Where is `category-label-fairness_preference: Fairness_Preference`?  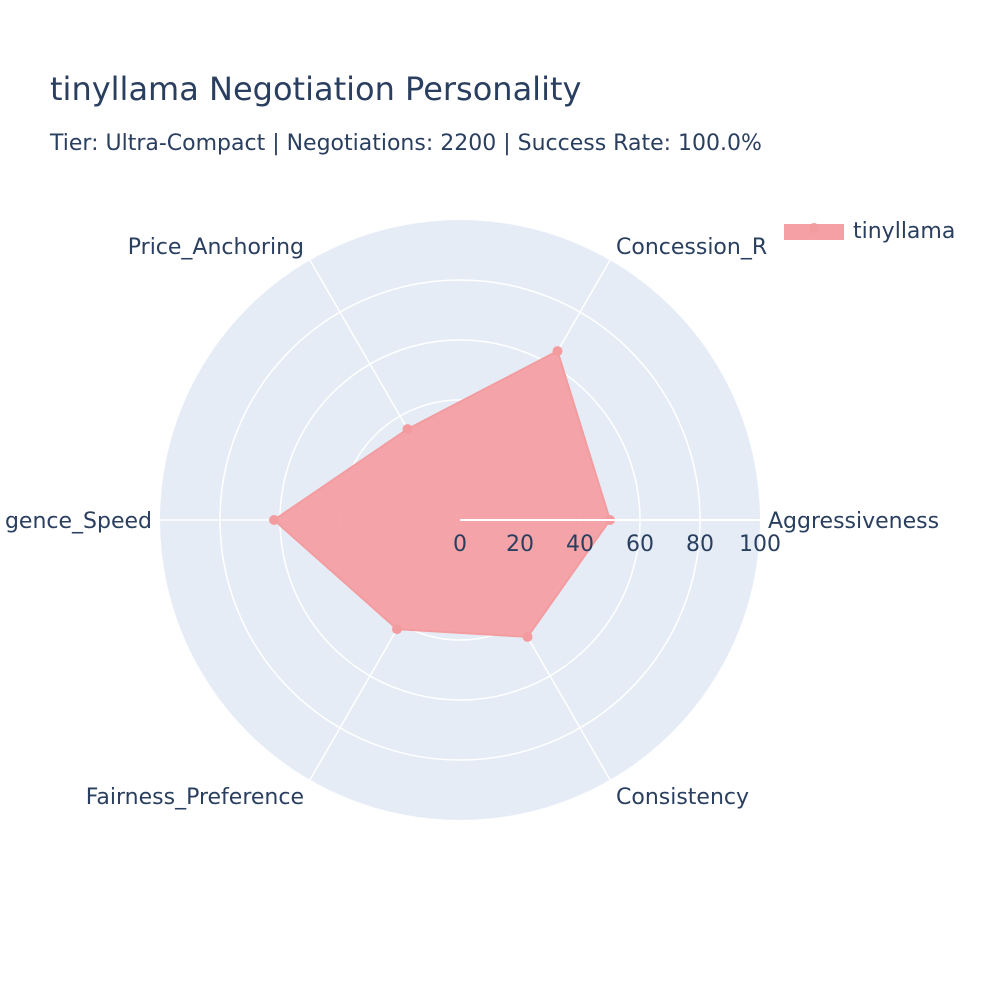
category-label-fairness_preference: Fairness_Preference is located at coordinates (195, 797).